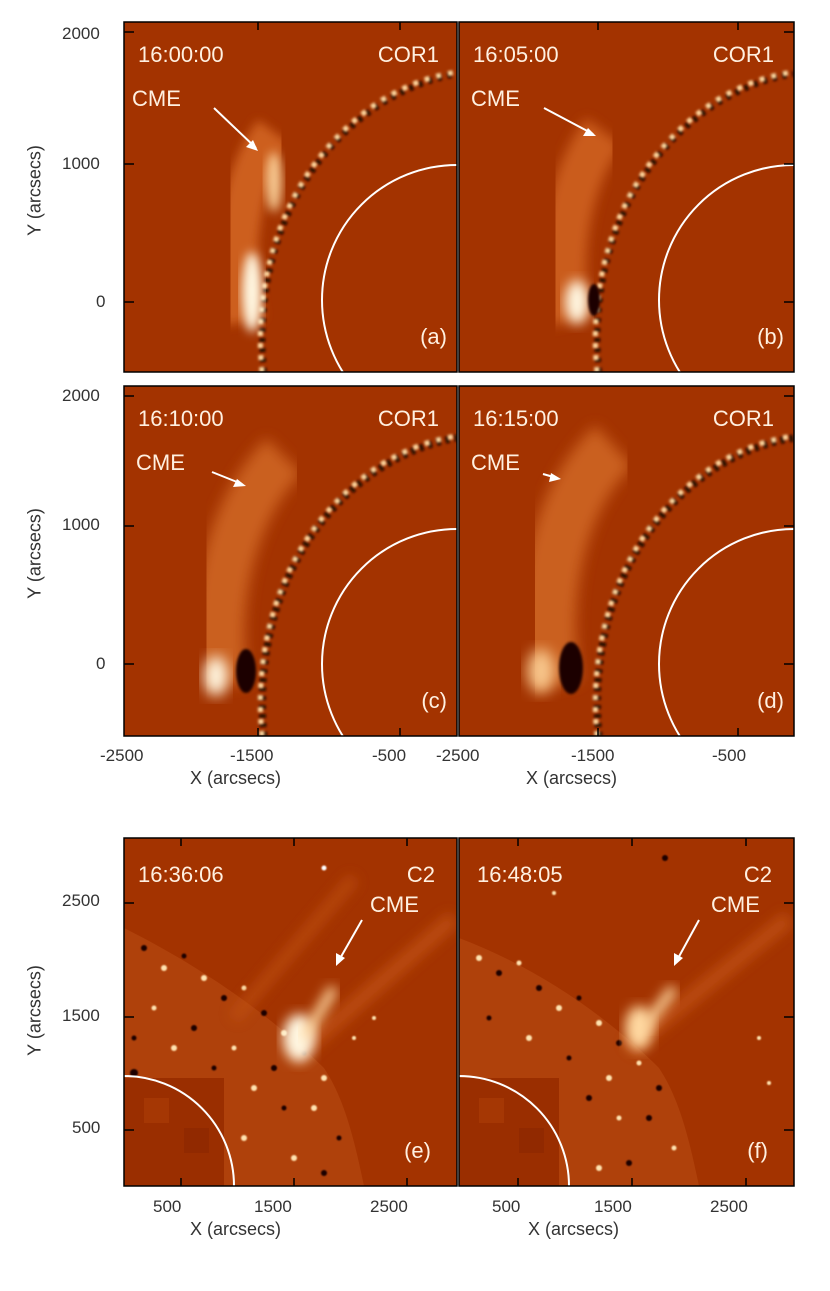 The width and height of the screenshot is (830, 1291). What do you see at coordinates (81, 1015) in the screenshot?
I see `ytick-bot-1500: 1500` at bounding box center [81, 1015].